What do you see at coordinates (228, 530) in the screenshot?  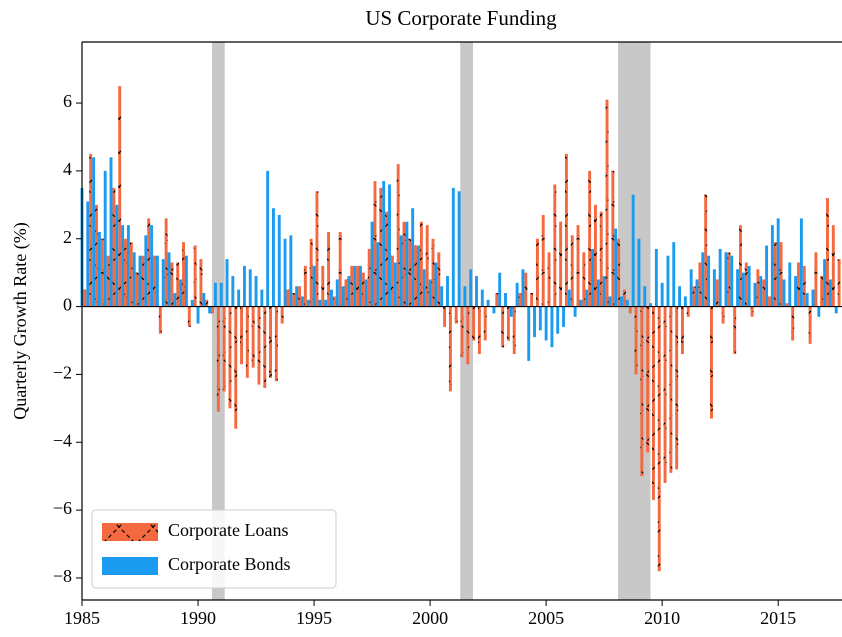 I see `legend-label: Corporate Loans` at bounding box center [228, 530].